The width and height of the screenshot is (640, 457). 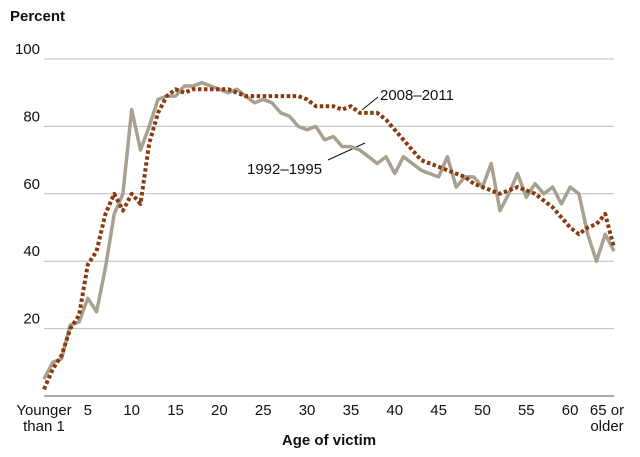 What do you see at coordinates (570, 410) in the screenshot?
I see `x-tick-label: 60` at bounding box center [570, 410].